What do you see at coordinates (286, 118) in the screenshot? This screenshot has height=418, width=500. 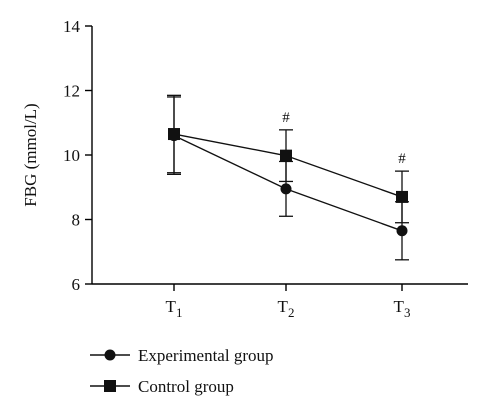 I see `significance-mark-1: #` at bounding box center [286, 118].